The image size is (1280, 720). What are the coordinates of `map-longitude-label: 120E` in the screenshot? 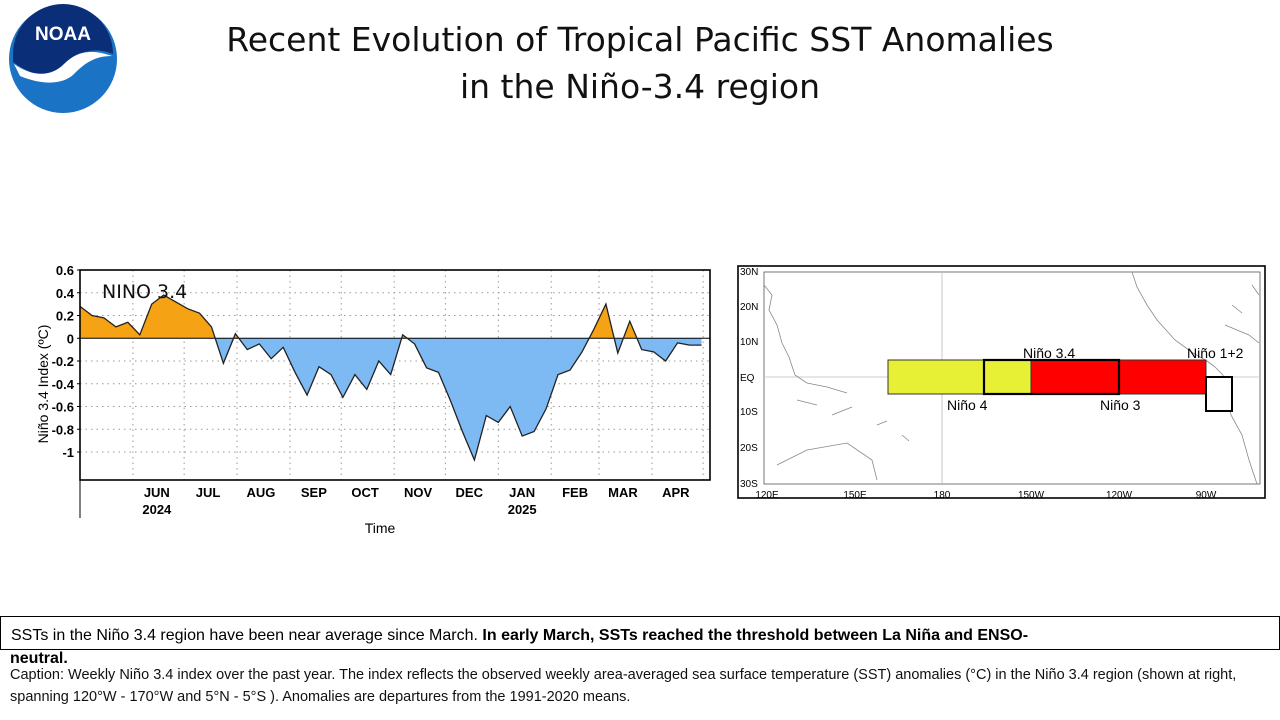 It's located at (767, 494).